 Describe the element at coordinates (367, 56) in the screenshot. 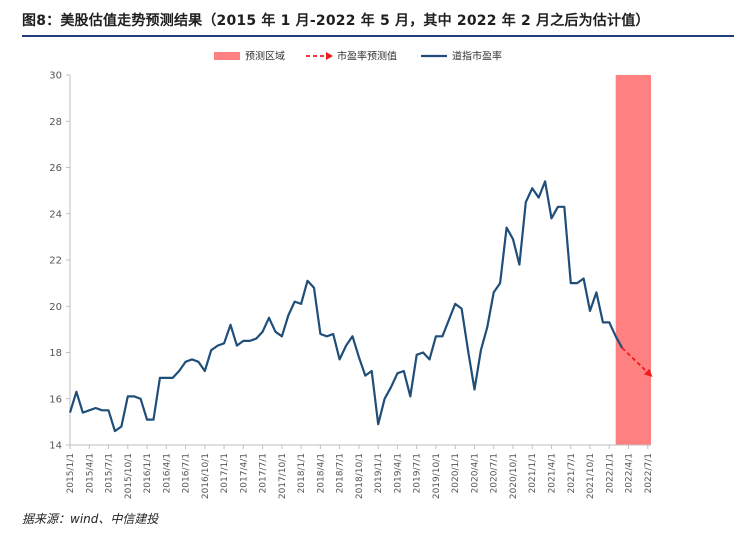

I see `legend-label: 市盈率预测值` at that location.